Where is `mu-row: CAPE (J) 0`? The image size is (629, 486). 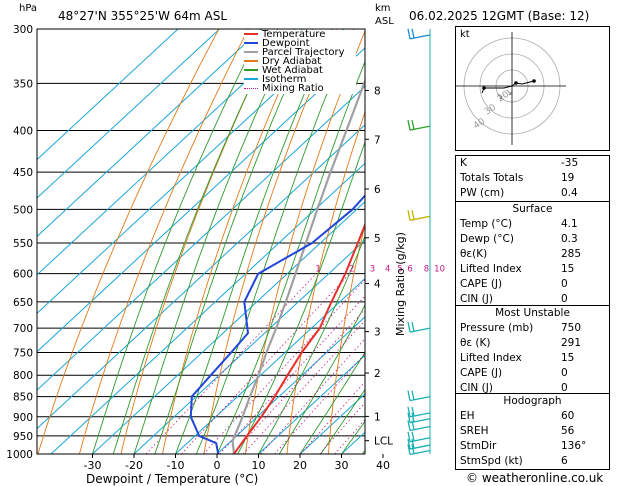
mu-row: CAPE (J) 0 is located at coordinates (532, 373).